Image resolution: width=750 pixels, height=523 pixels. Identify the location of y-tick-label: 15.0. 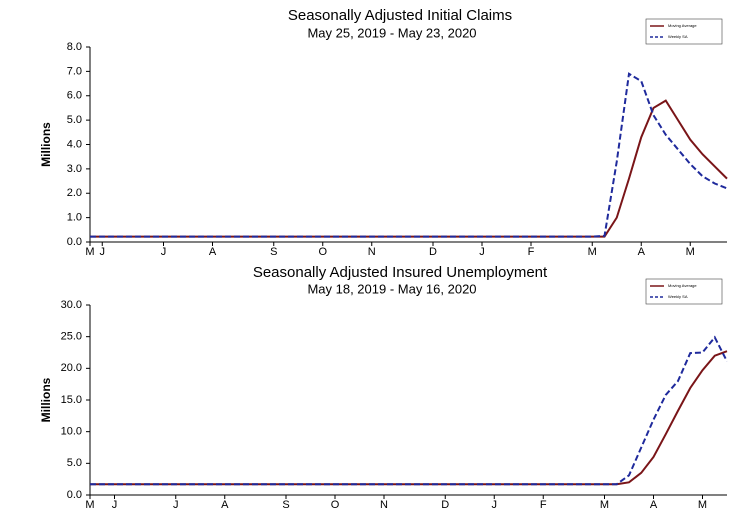
(71, 400).